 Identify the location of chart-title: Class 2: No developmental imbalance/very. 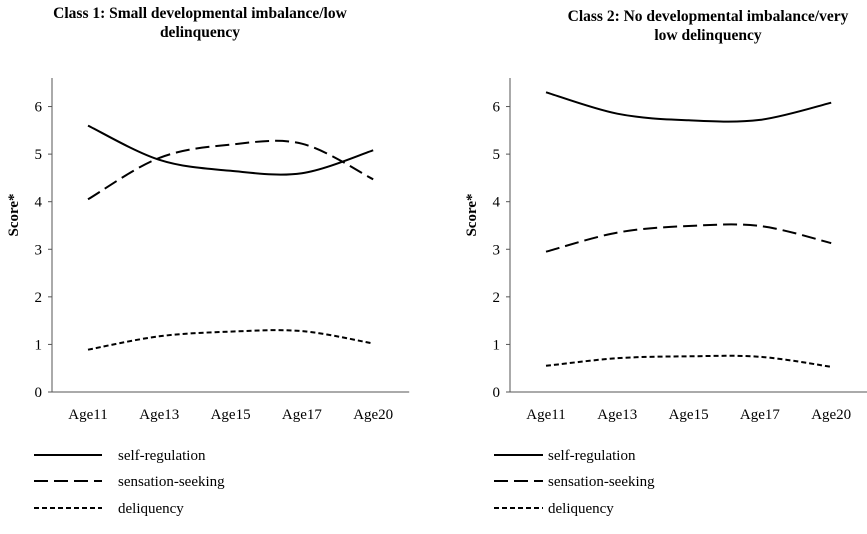
(708, 16).